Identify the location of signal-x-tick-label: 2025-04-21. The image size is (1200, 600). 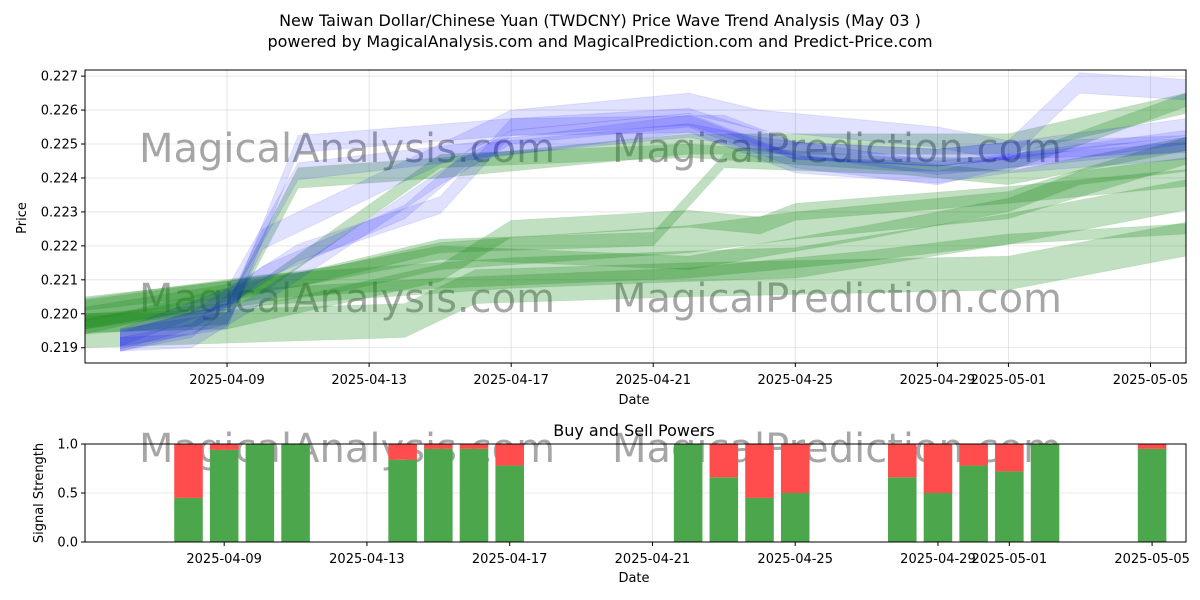
(653, 559).